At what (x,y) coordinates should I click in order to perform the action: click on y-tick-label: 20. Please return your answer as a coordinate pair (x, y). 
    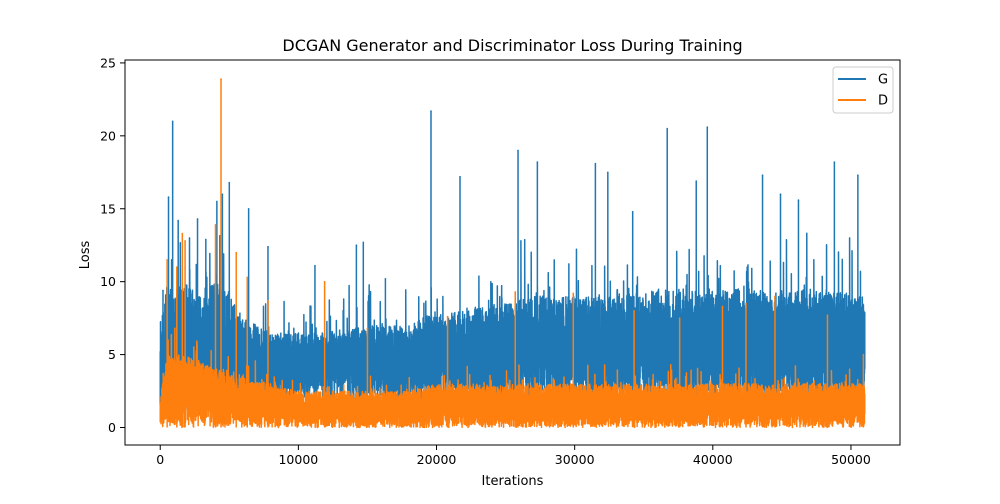
    Looking at the image, I should click on (108, 135).